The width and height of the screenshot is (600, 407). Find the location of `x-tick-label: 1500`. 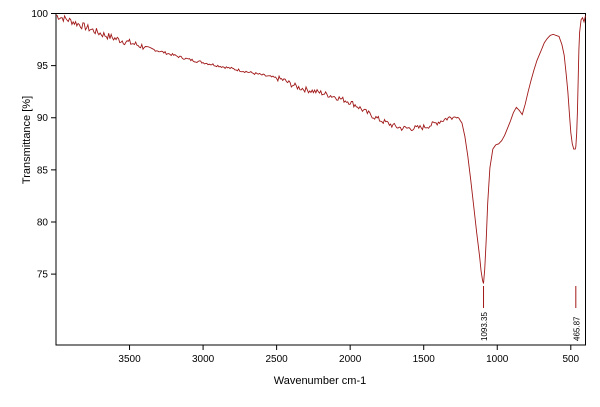

x-tick-label: 1500 is located at coordinates (424, 359).